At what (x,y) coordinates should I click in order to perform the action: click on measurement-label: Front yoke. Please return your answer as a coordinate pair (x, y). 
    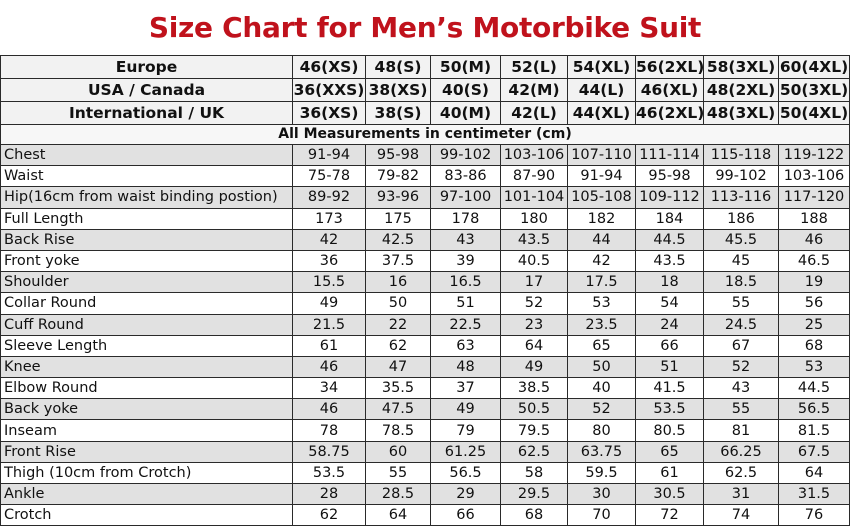
    Looking at the image, I should click on (146, 261).